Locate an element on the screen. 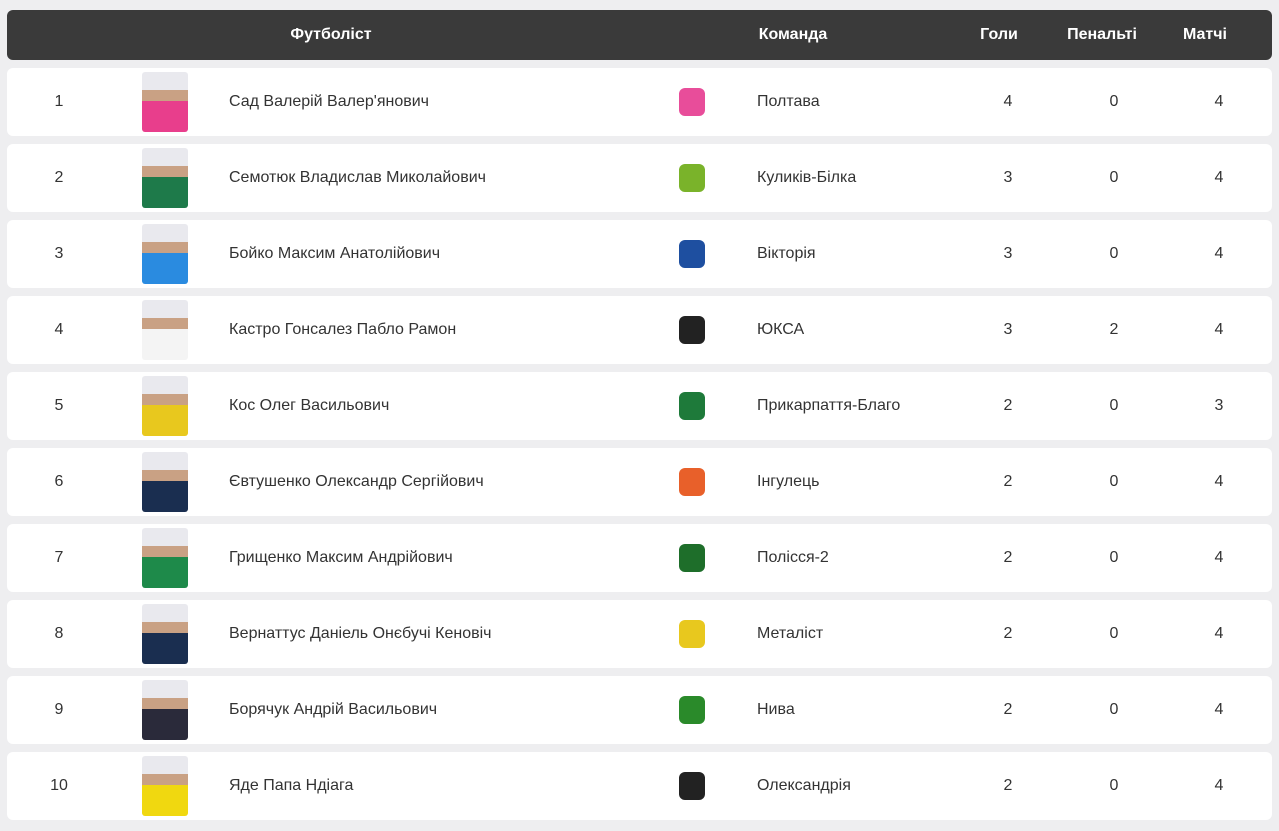 This screenshot has width=1279, height=831. team-name: Прикарпаття-Благо is located at coordinates (829, 405).